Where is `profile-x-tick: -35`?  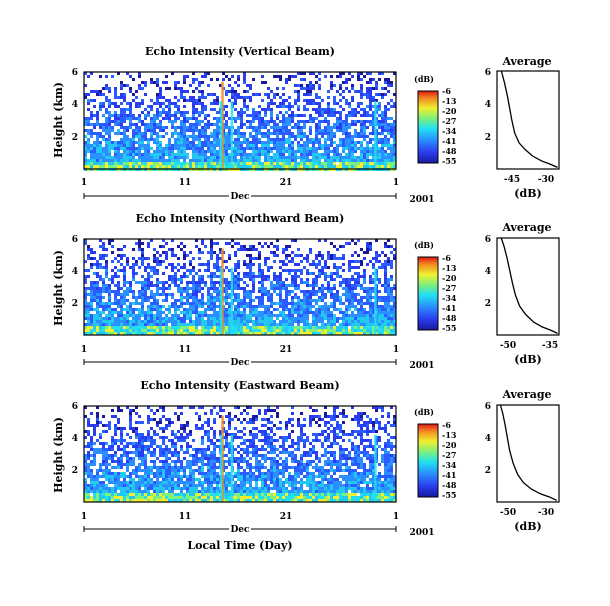
profile-x-tick: -35 is located at coordinates (550, 346).